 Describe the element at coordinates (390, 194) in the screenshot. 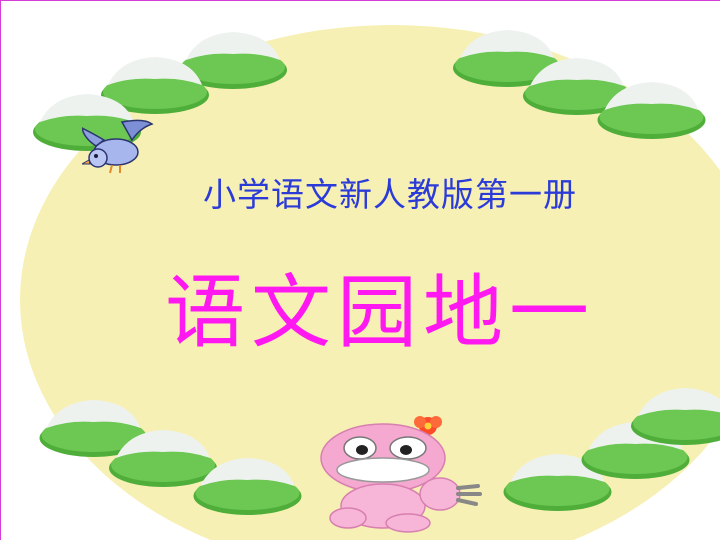

I see `subtitle: 小学语文新人教版第一册` at that location.